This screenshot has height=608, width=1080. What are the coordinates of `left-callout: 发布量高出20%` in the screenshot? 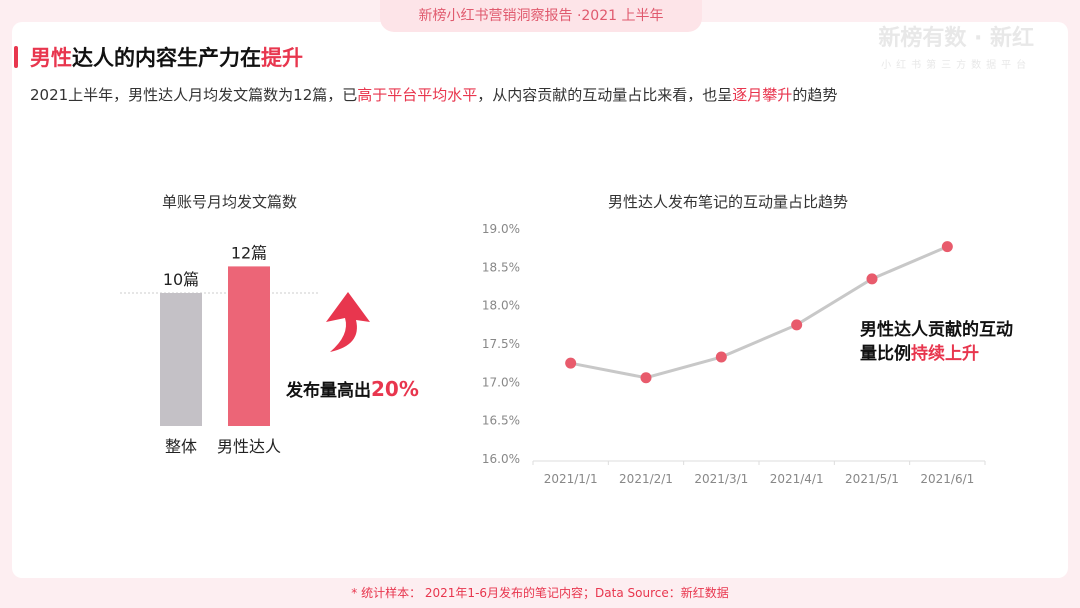 It's located at (352, 389).